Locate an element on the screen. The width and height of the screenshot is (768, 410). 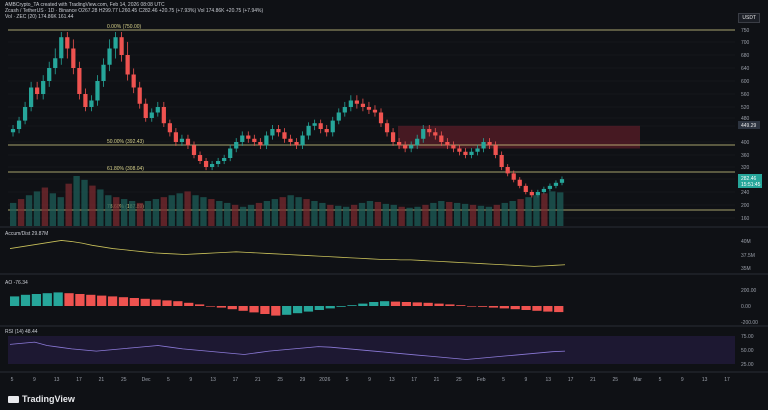
x-tick-label: Feb is located at coordinates (481, 380).